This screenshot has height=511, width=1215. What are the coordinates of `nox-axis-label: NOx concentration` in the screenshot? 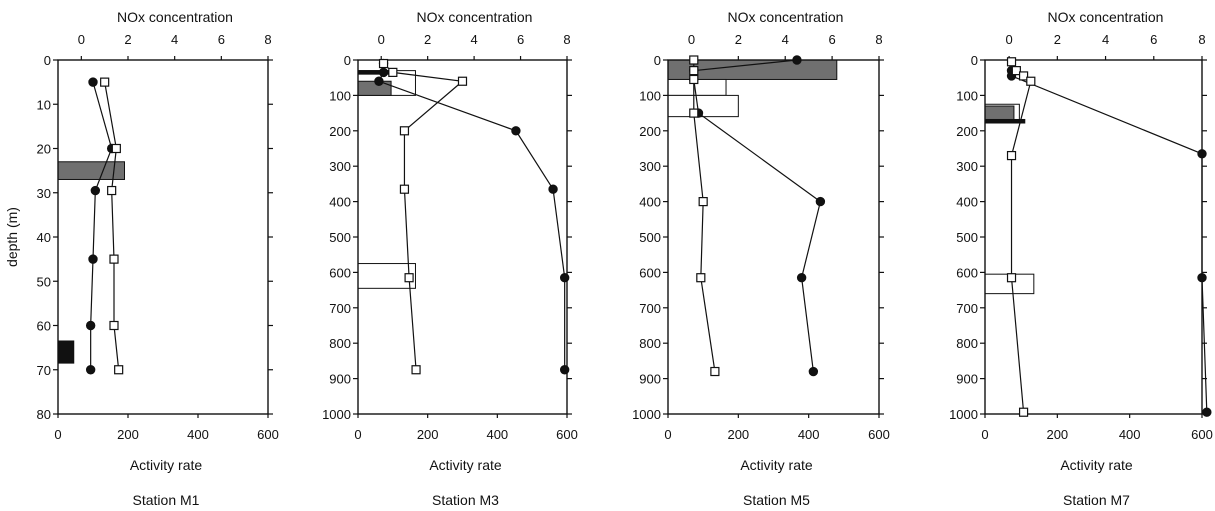 It's located at (175, 17).